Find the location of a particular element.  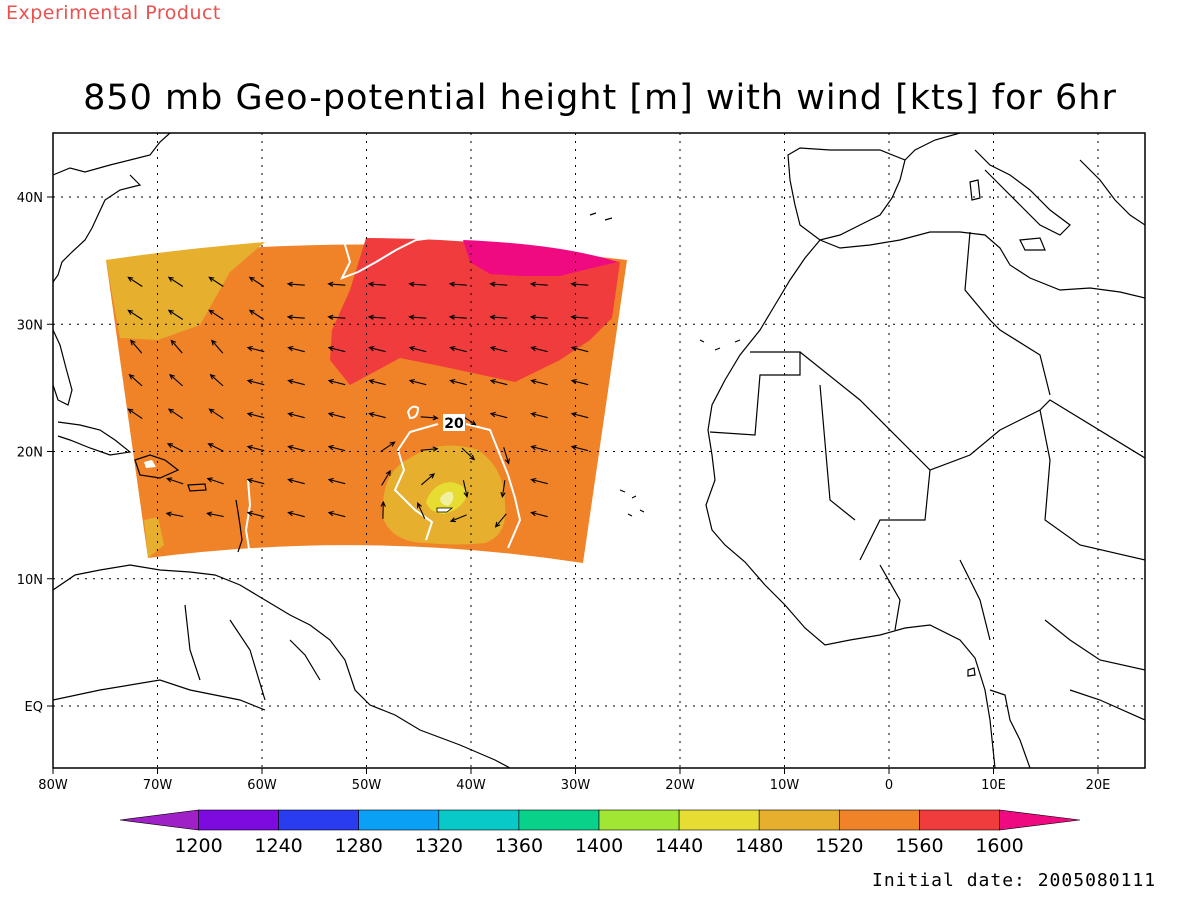

lon-tick-label: 10W is located at coordinates (785, 785).